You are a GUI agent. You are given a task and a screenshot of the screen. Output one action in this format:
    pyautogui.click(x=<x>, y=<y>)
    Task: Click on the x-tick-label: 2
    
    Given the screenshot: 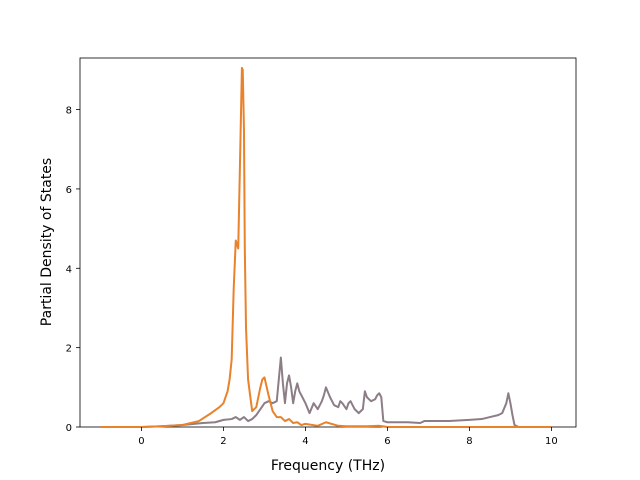 What is the action you would take?
    pyautogui.click(x=223, y=441)
    